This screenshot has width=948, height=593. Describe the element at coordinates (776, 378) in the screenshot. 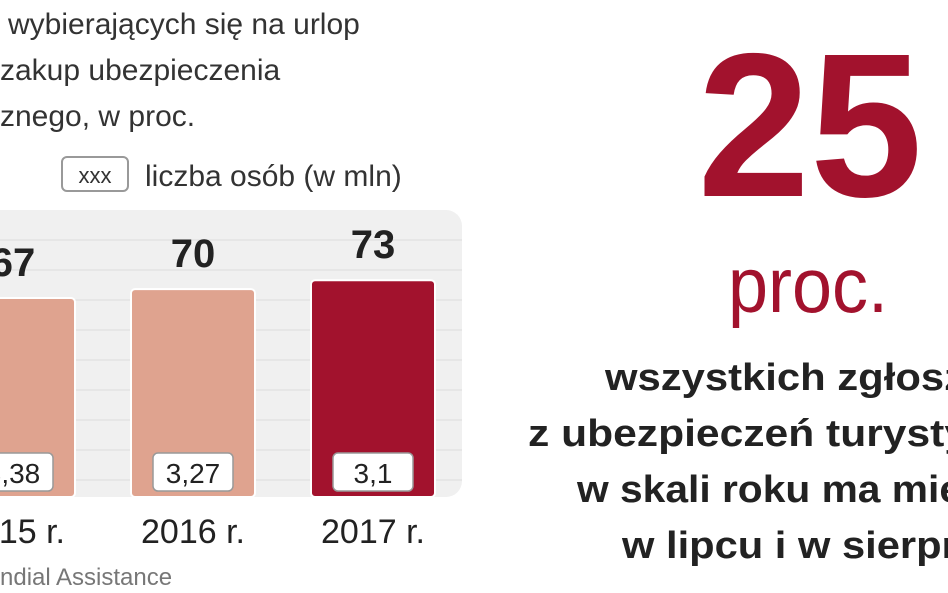

I see `highlight-line: wszystkich zgłosz` at that location.